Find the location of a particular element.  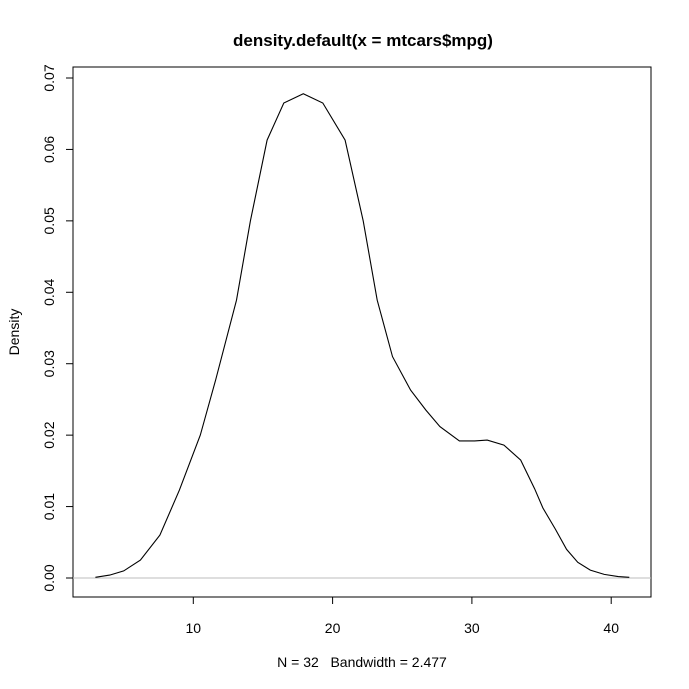

y-tick-label: 0.04 is located at coordinates (49, 291).